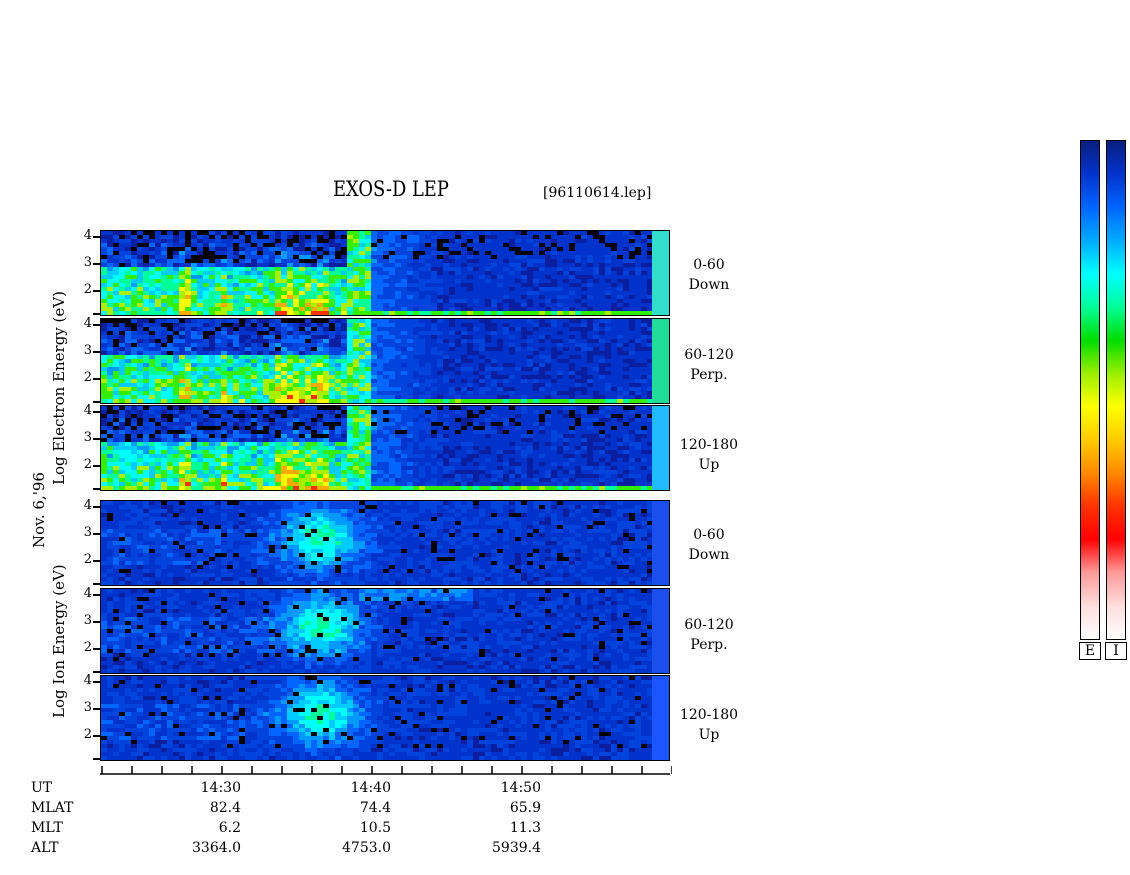 This screenshot has height=875, width=1130. Describe the element at coordinates (385, 448) in the screenshot. I see `panel-electron-up` at that location.